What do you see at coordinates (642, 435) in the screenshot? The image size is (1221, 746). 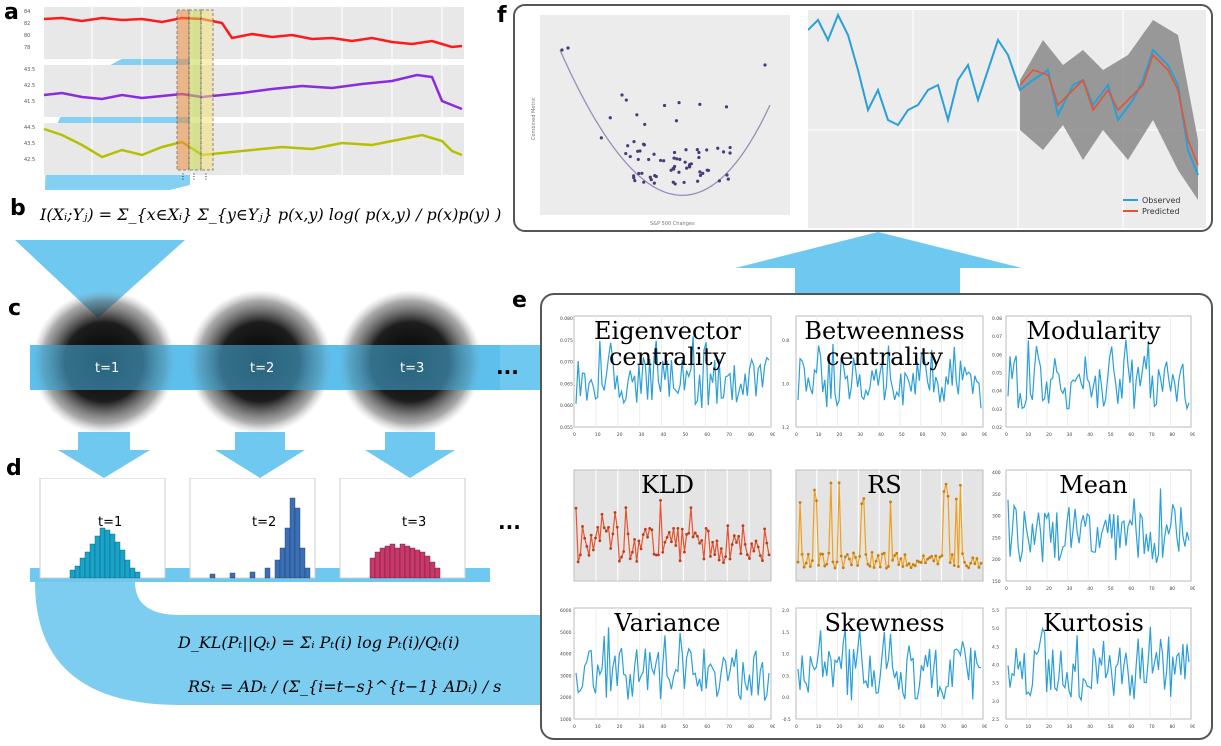 I see `metric-xtick: 30` at bounding box center [642, 435].